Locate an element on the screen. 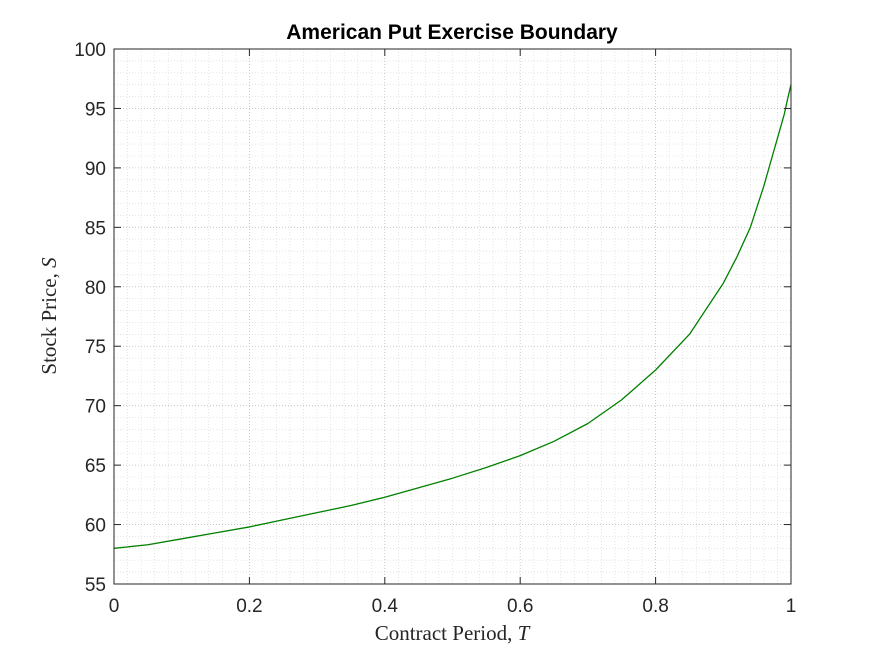 The height and width of the screenshot is (656, 875). x-axis-label-text: Contract Period, is located at coordinates (446, 633).